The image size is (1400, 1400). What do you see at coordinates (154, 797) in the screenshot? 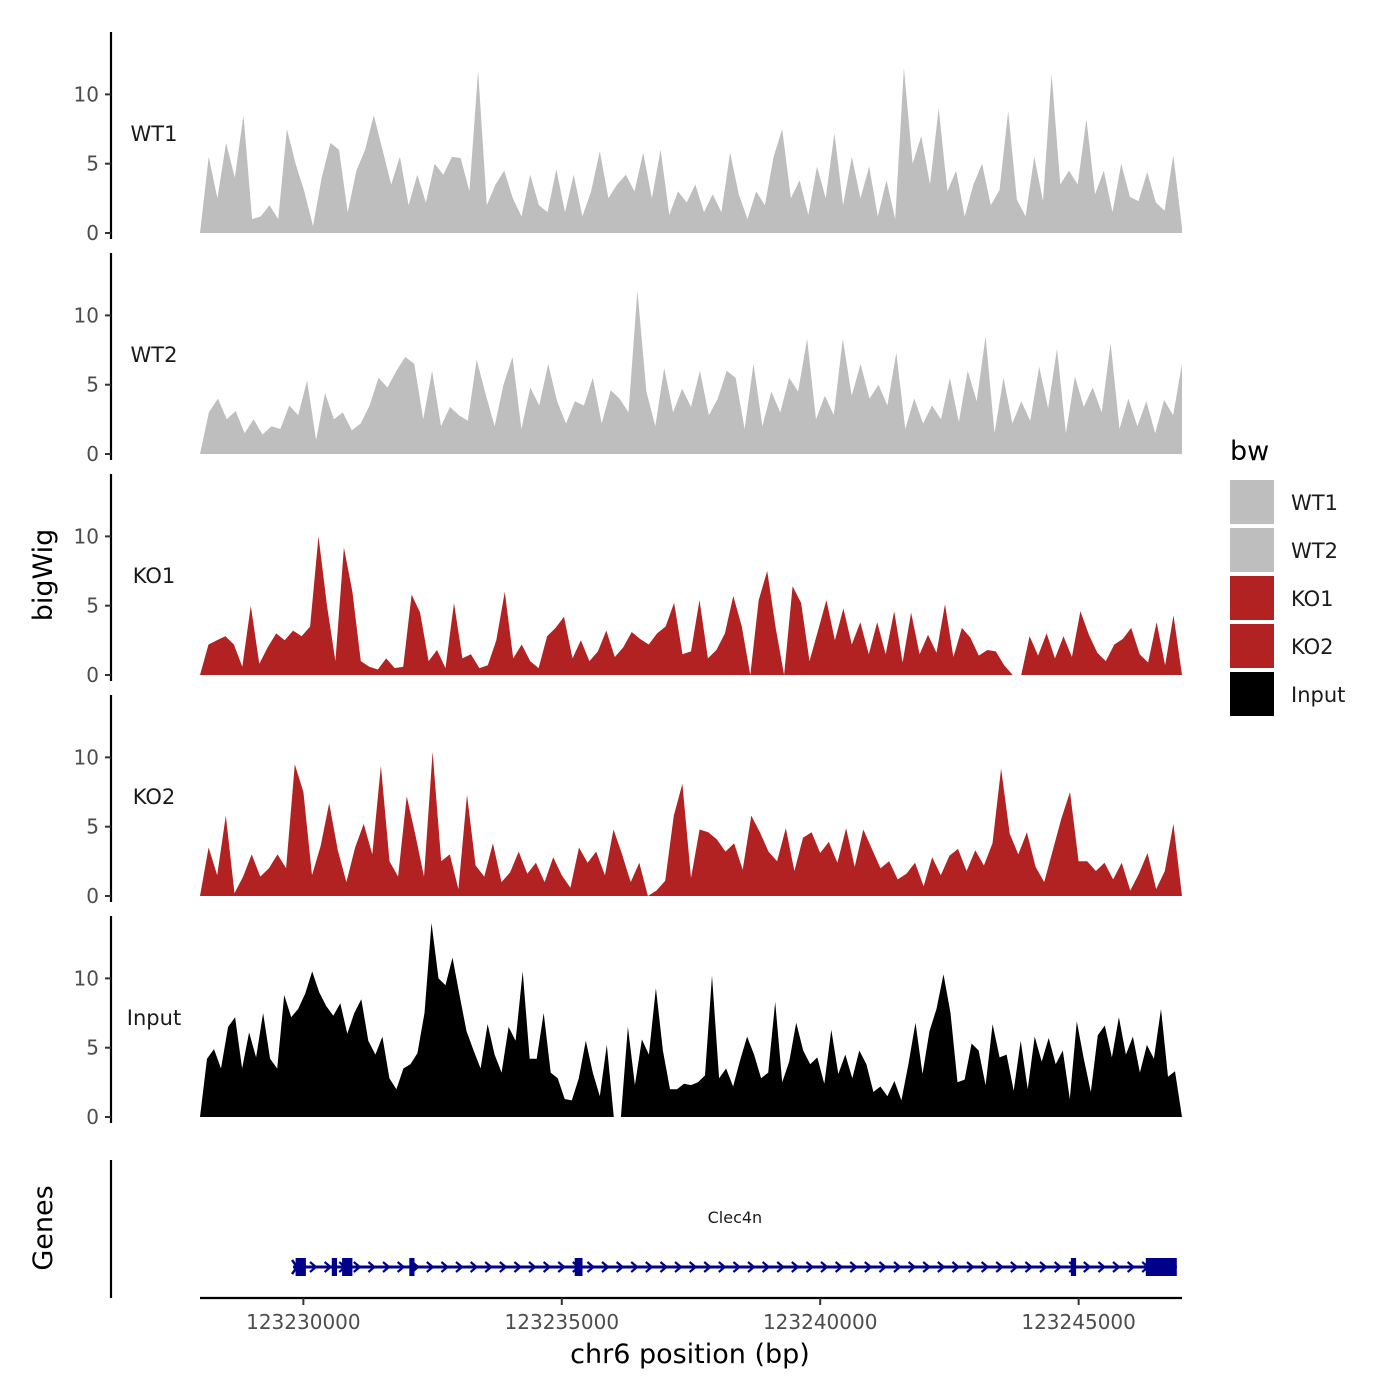
I see `track-label-ko2: KO2` at bounding box center [154, 797].